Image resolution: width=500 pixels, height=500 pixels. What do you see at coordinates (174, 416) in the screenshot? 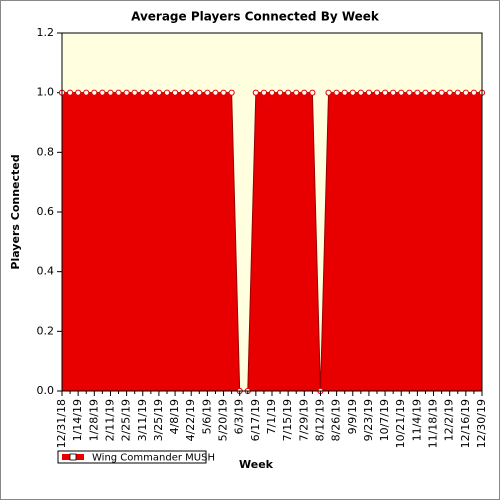
I see `x-tick-label: 4/8/19` at bounding box center [174, 416].